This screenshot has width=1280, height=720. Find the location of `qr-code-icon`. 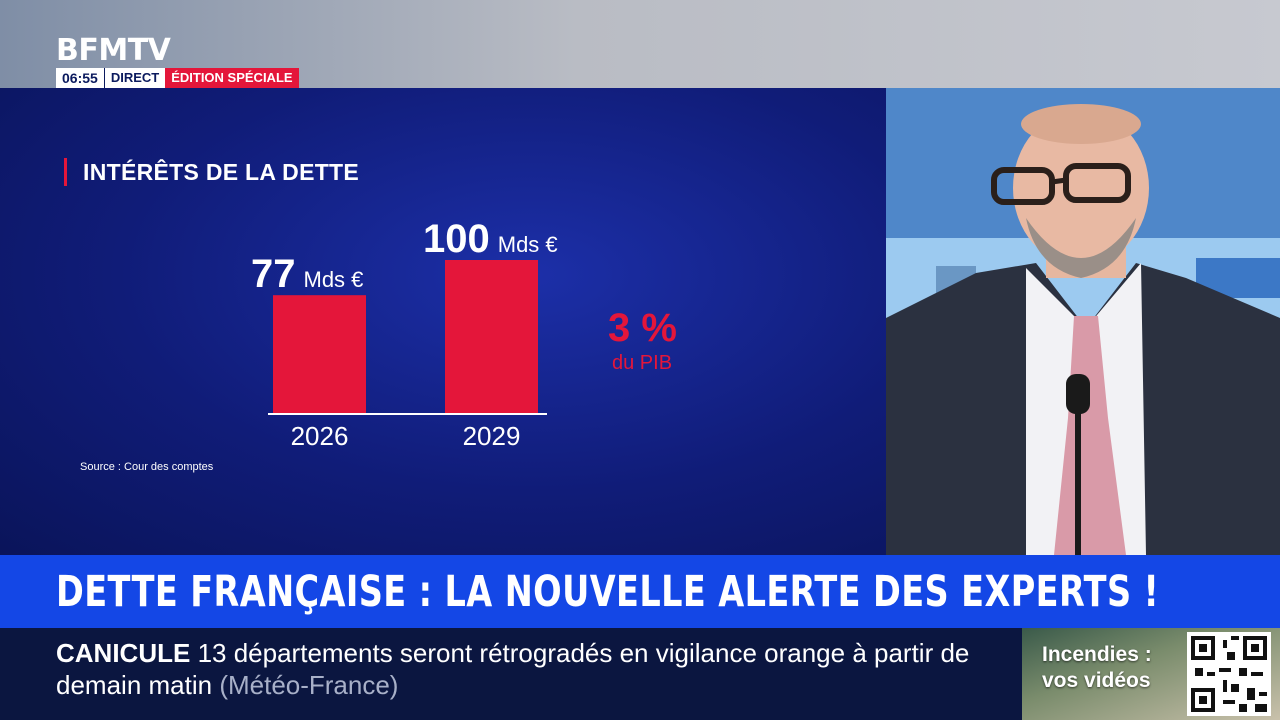

qr-code-icon is located at coordinates (1229, 674).